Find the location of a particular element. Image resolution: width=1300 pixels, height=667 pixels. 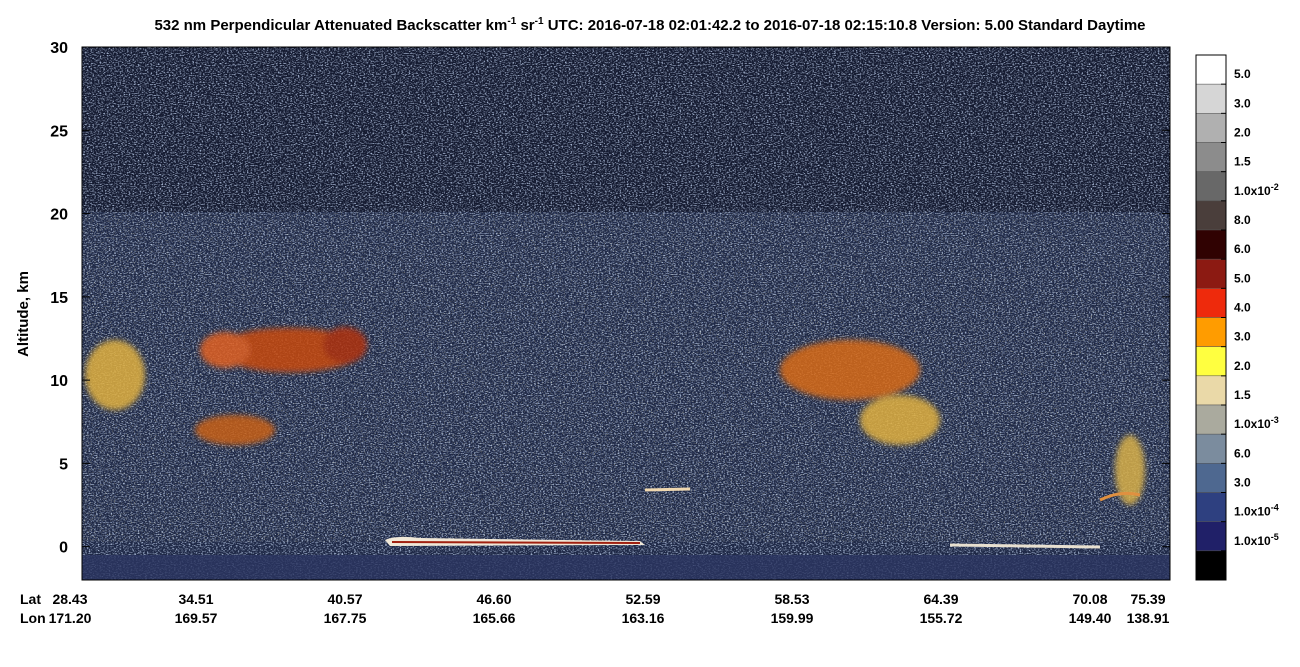

x-tick-lat: 34.51 is located at coordinates (195, 599).